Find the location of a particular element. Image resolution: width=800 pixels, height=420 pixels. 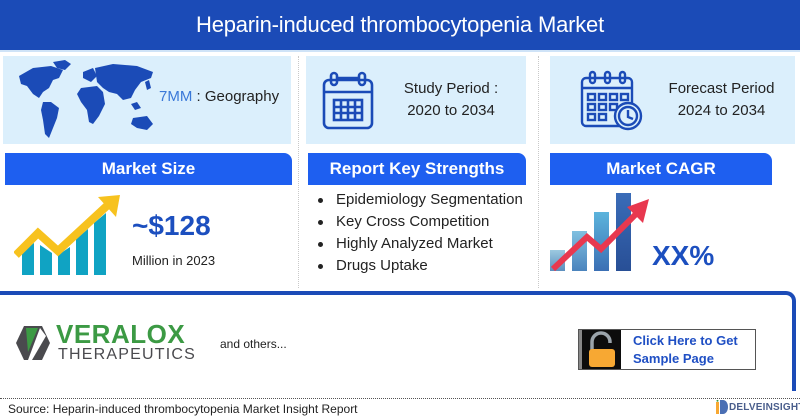

cagr-chart-icon is located at coordinates (599, 232).